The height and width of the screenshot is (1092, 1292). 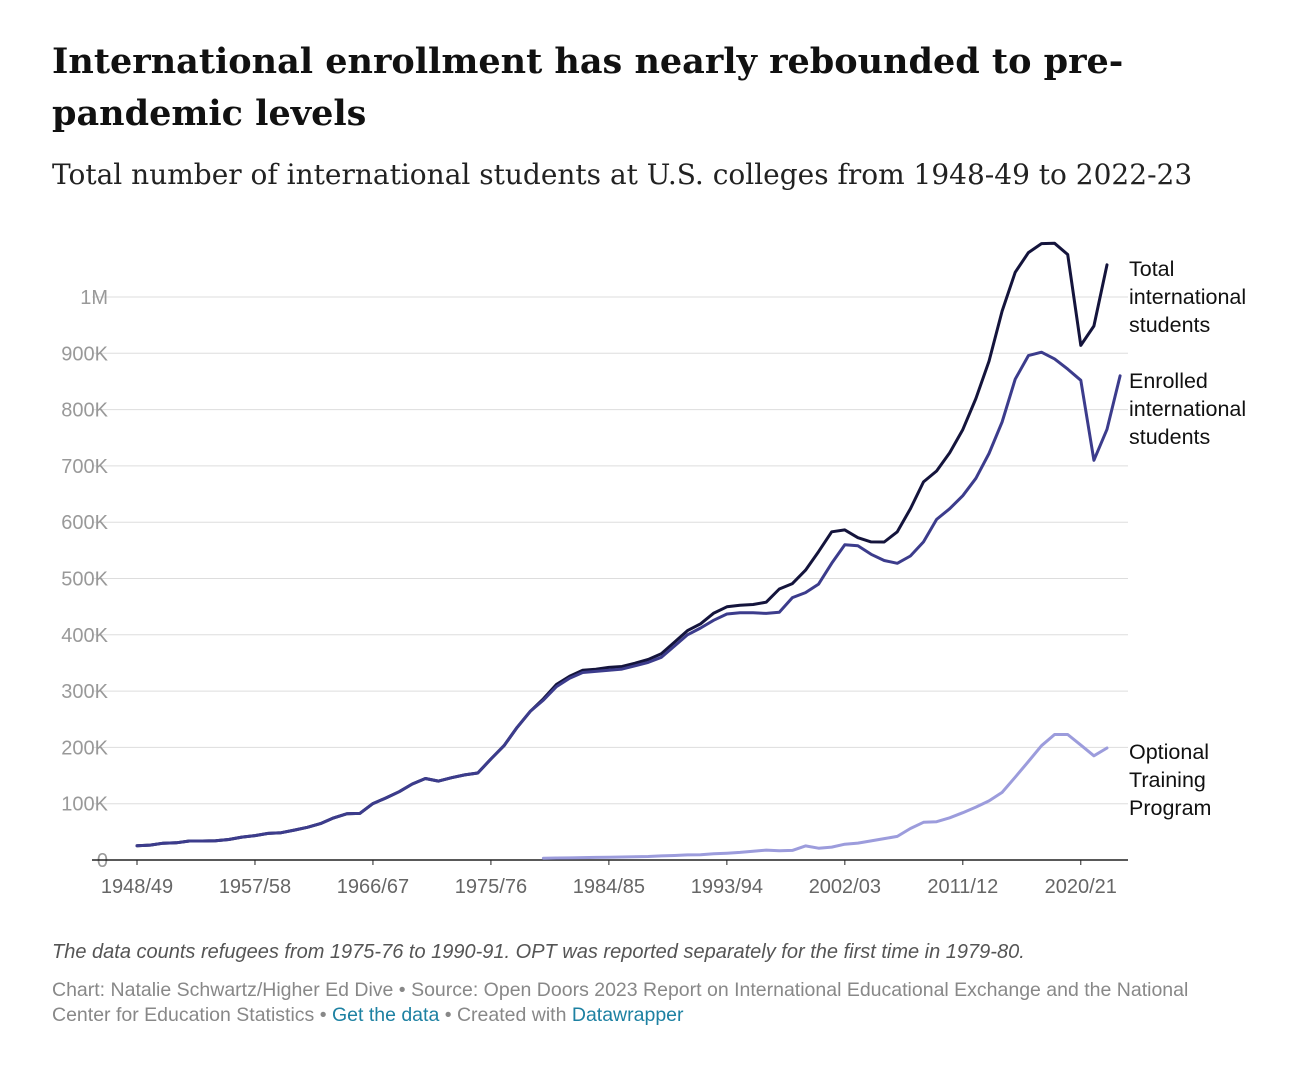 I want to click on y-tick-label: 900K, so click(x=84, y=354).